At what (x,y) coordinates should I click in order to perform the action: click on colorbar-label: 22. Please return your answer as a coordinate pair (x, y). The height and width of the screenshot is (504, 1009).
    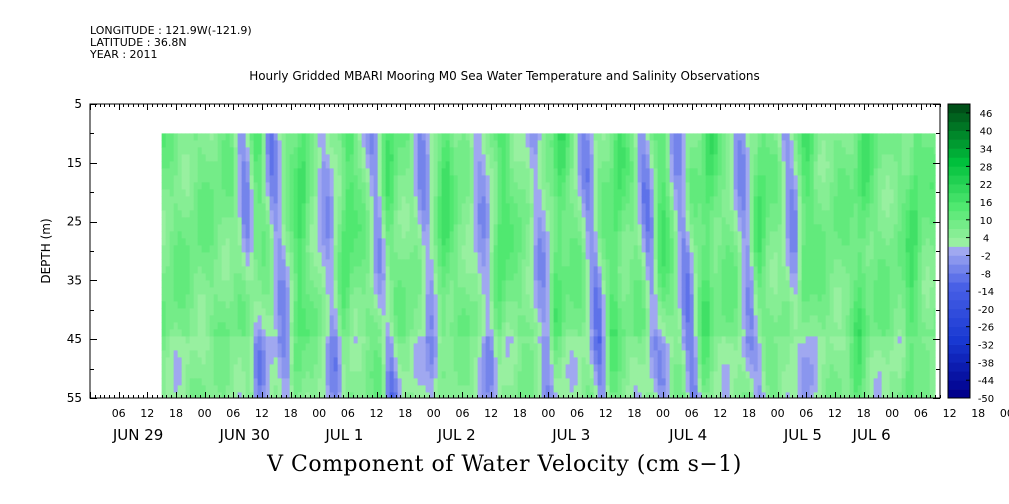
    Looking at the image, I should click on (986, 185).